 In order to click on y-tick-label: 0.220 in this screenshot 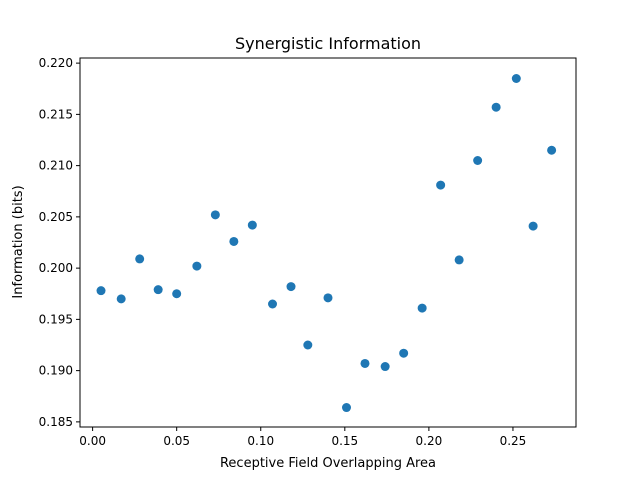, I will do `click(56, 63)`.